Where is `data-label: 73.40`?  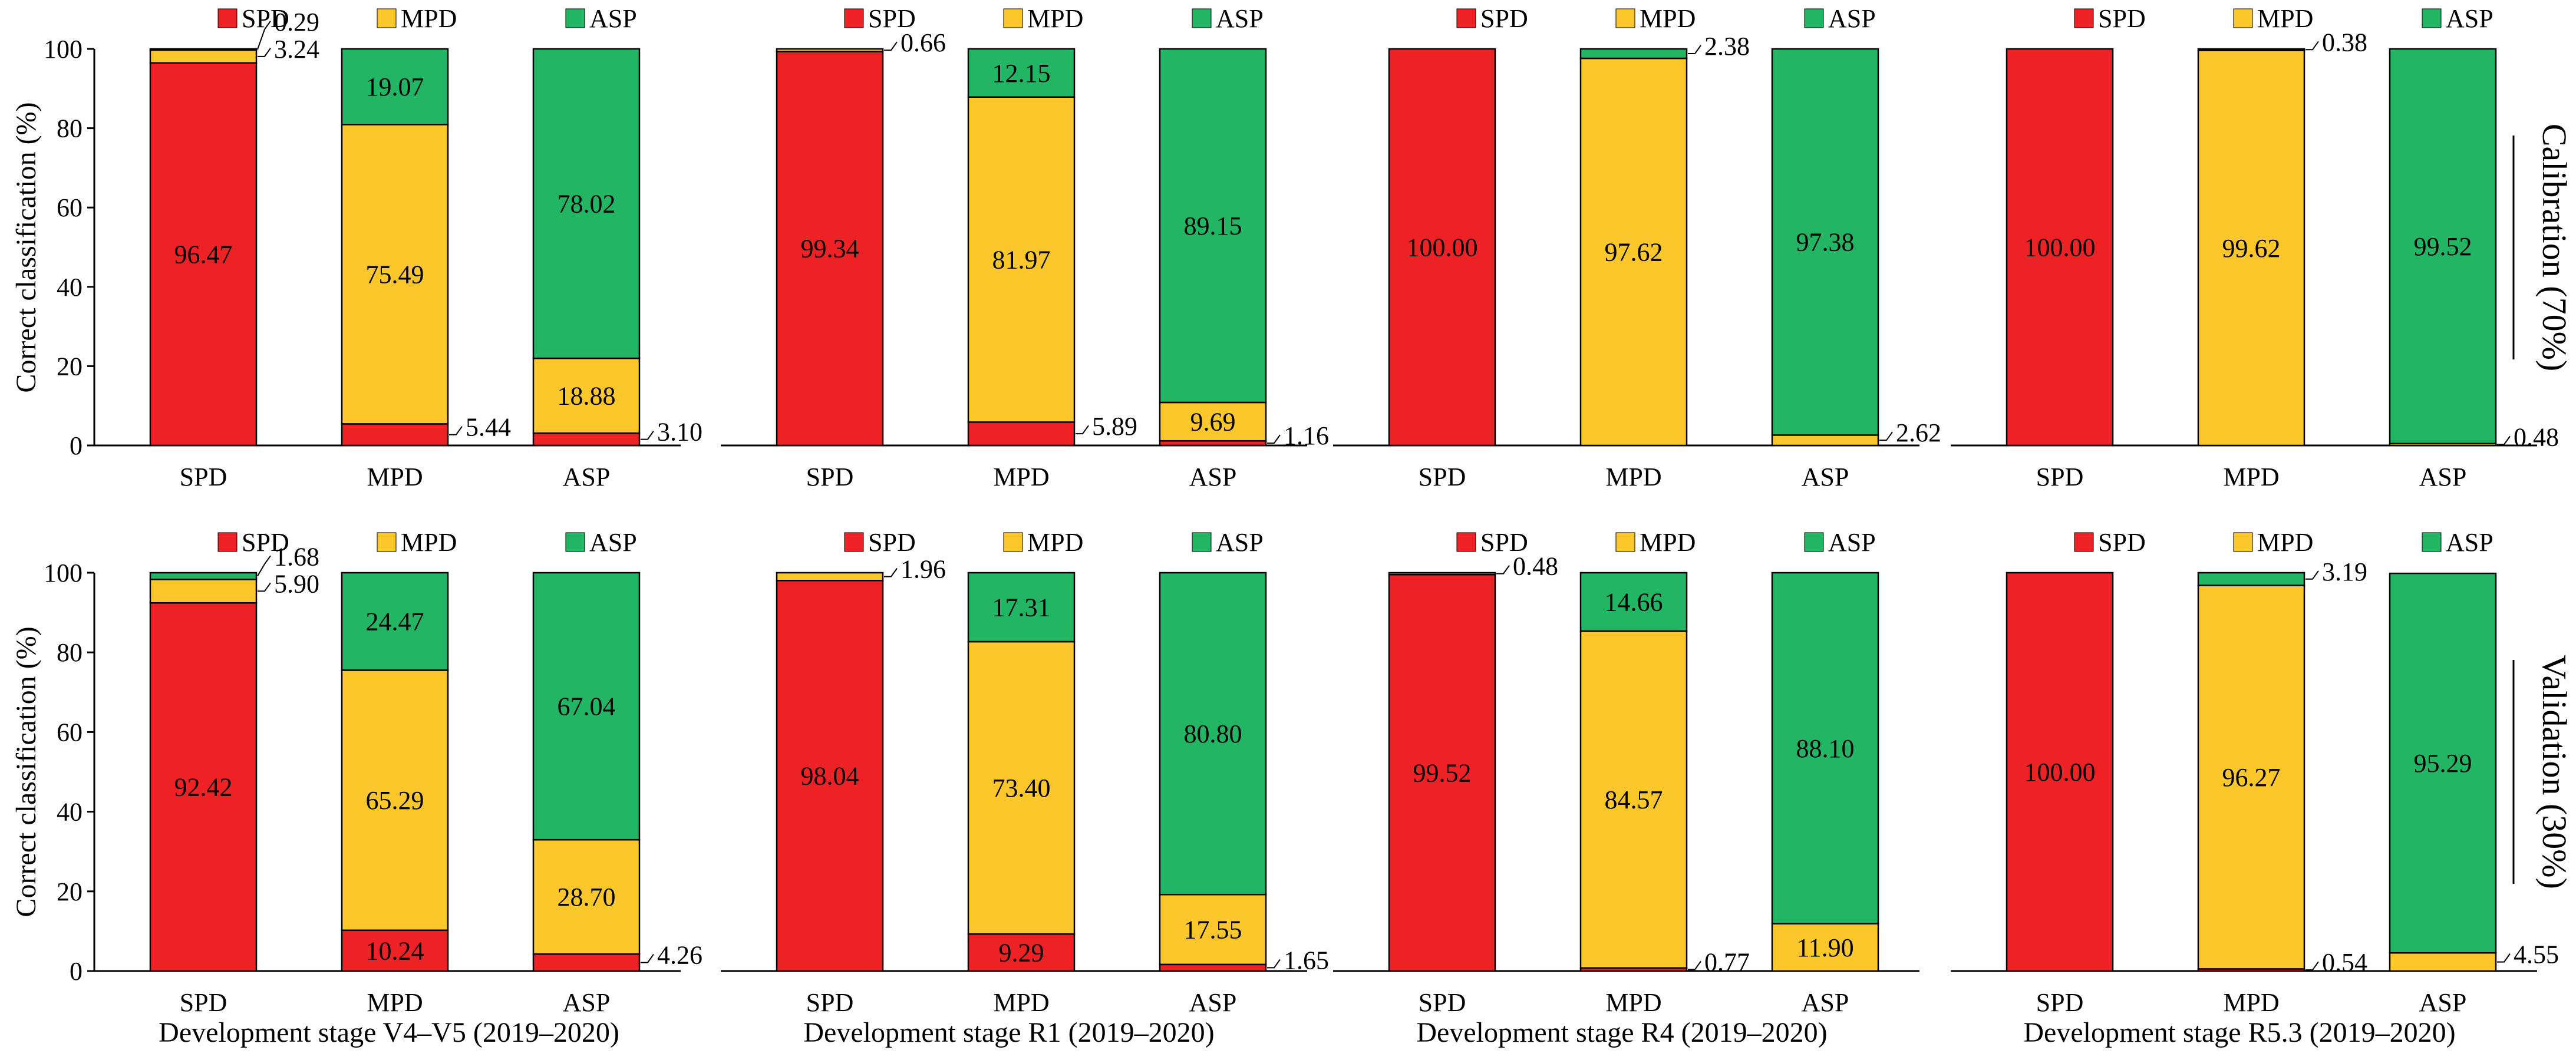 data-label: 73.40 is located at coordinates (1022, 788).